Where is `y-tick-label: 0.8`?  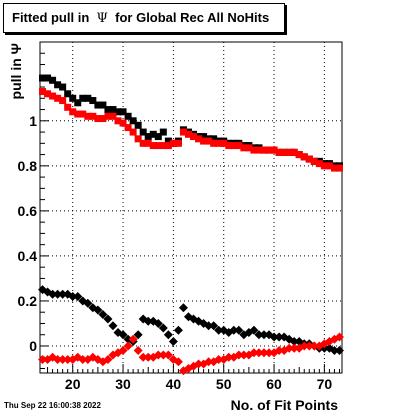 y-tick-label: 0.8 is located at coordinates (28, 166).